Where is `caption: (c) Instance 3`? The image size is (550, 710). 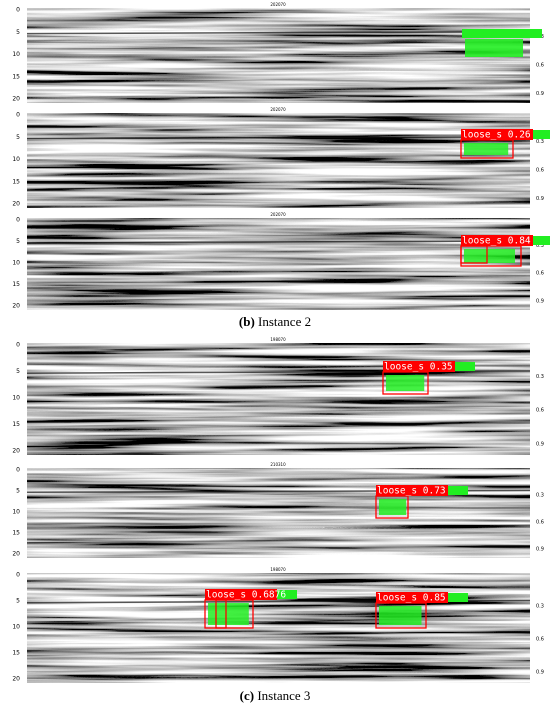 caption: (c) Instance 3 is located at coordinates (275, 695).